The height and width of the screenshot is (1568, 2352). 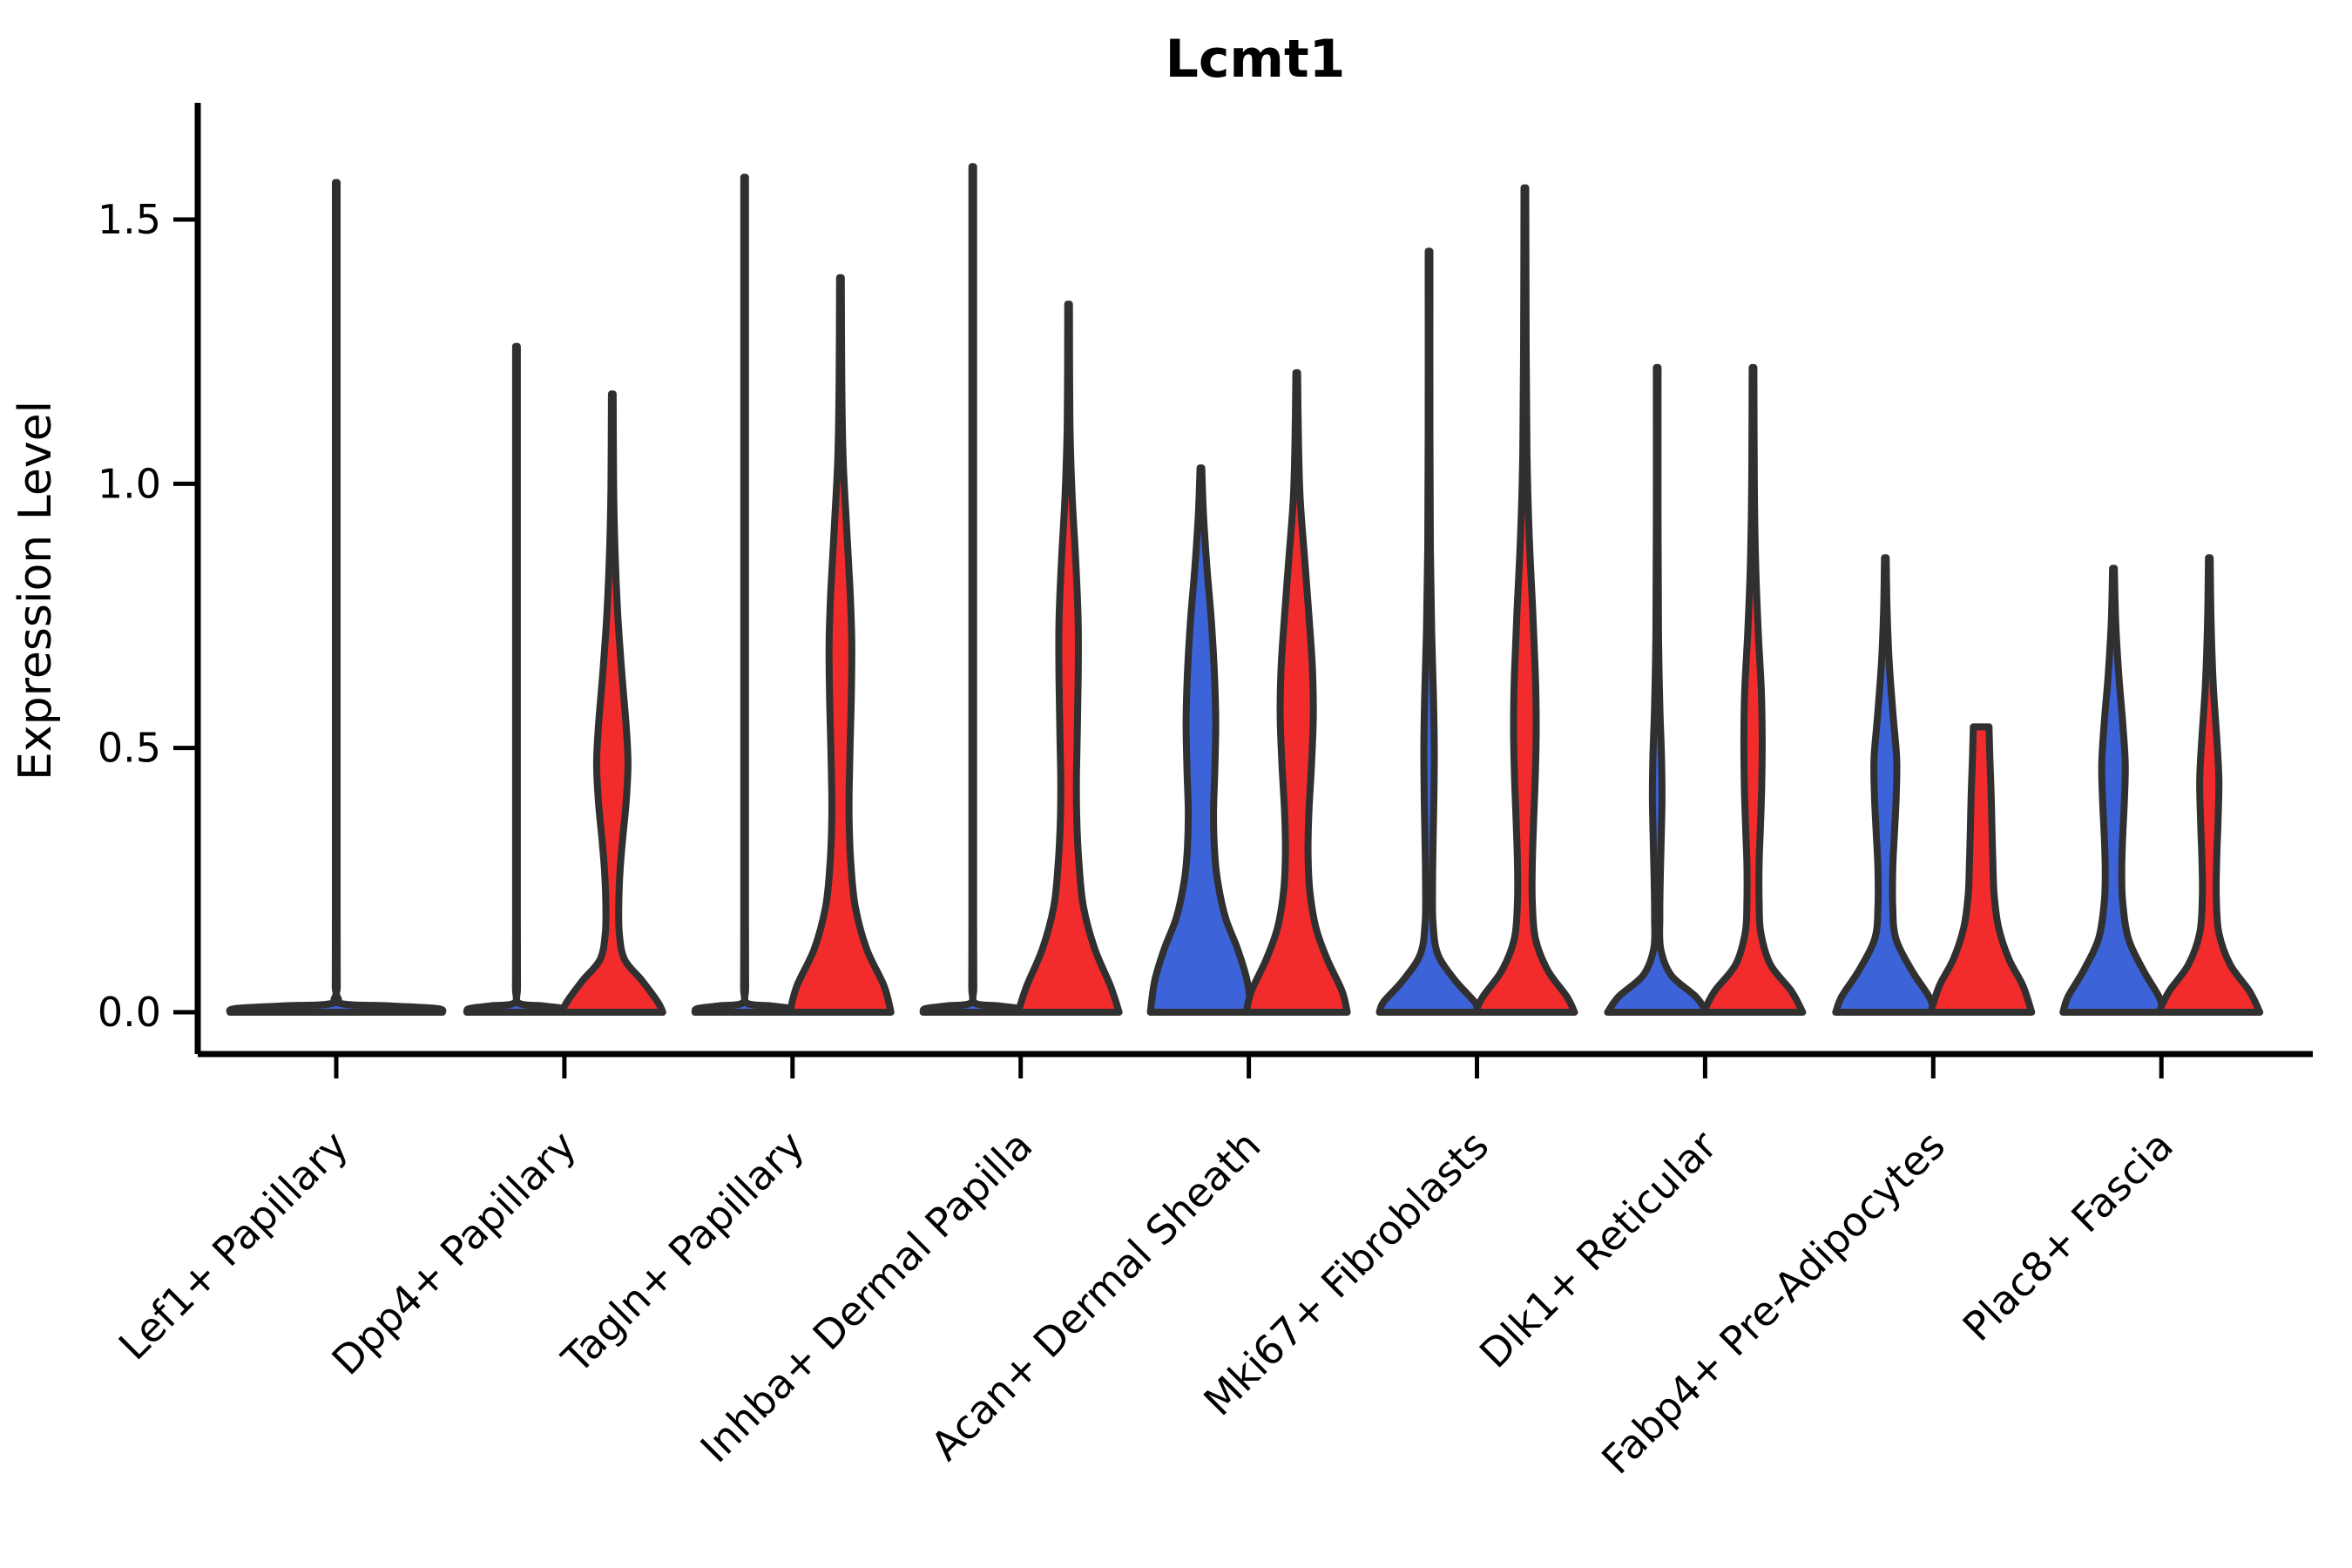 What do you see at coordinates (2210, 785) in the screenshot?
I see `violin-plac8-fascia-red` at bounding box center [2210, 785].